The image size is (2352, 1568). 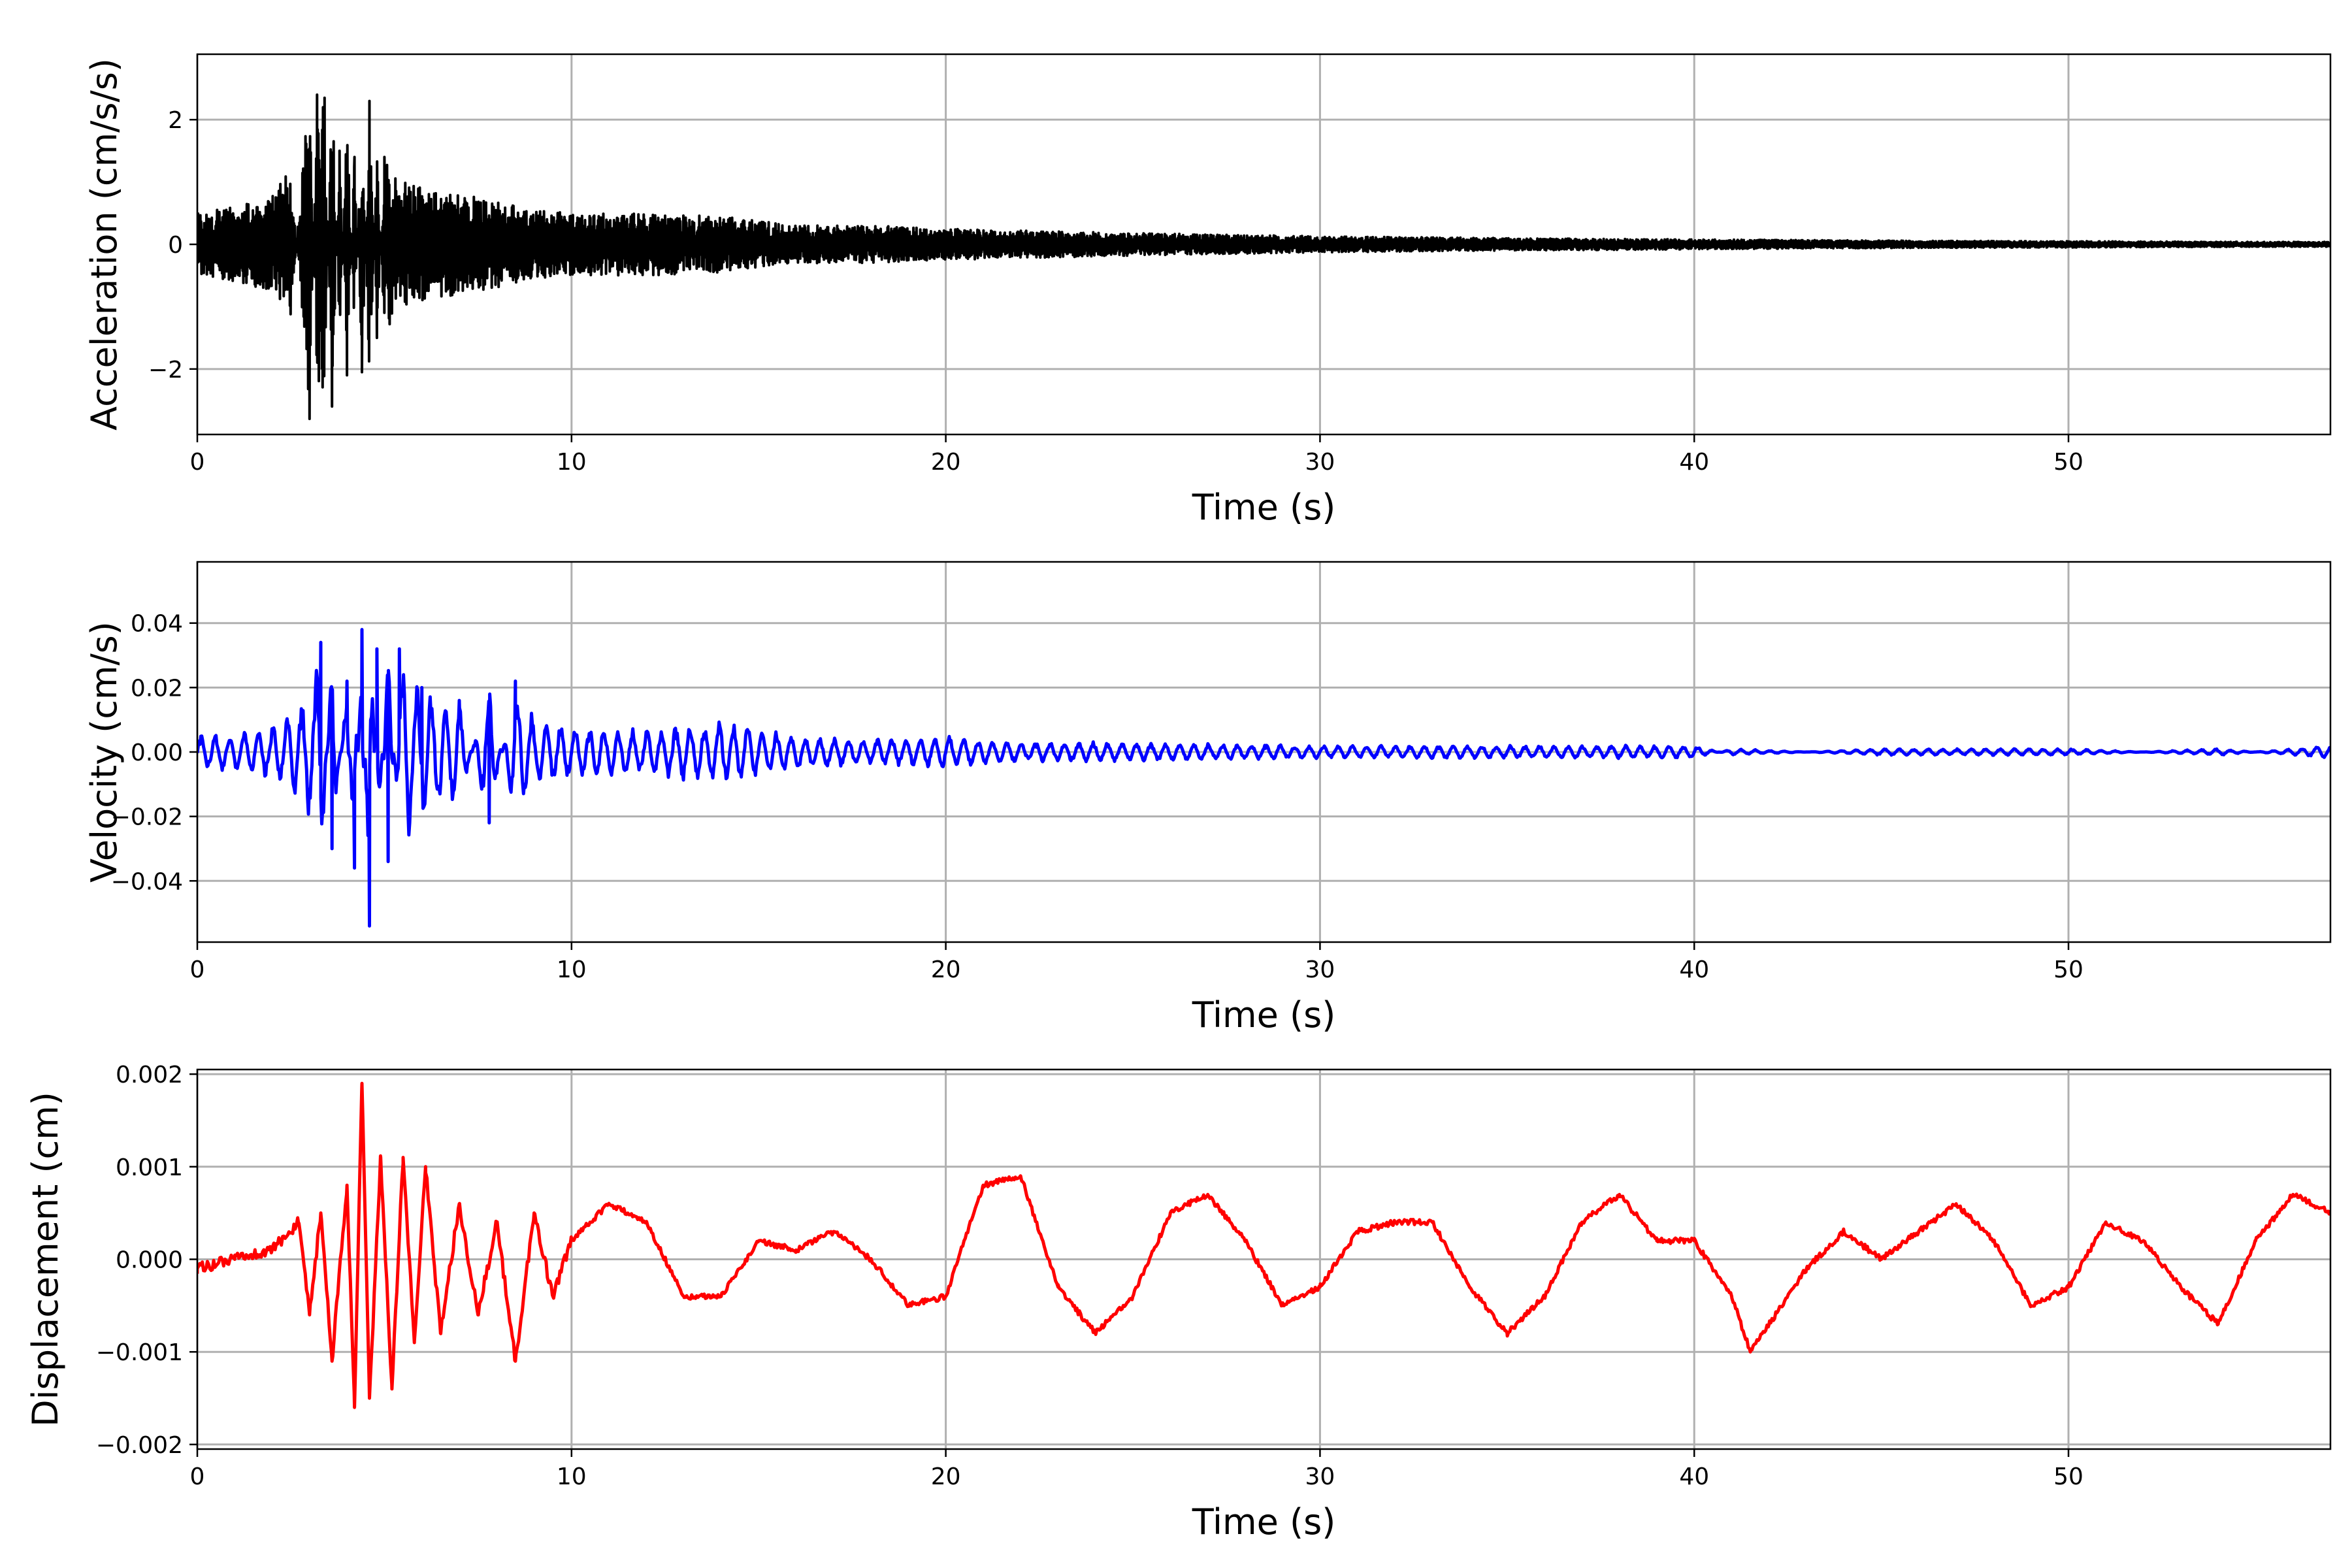 I want to click on displacement-ylabel: Displacement (cm), so click(x=45, y=1259).